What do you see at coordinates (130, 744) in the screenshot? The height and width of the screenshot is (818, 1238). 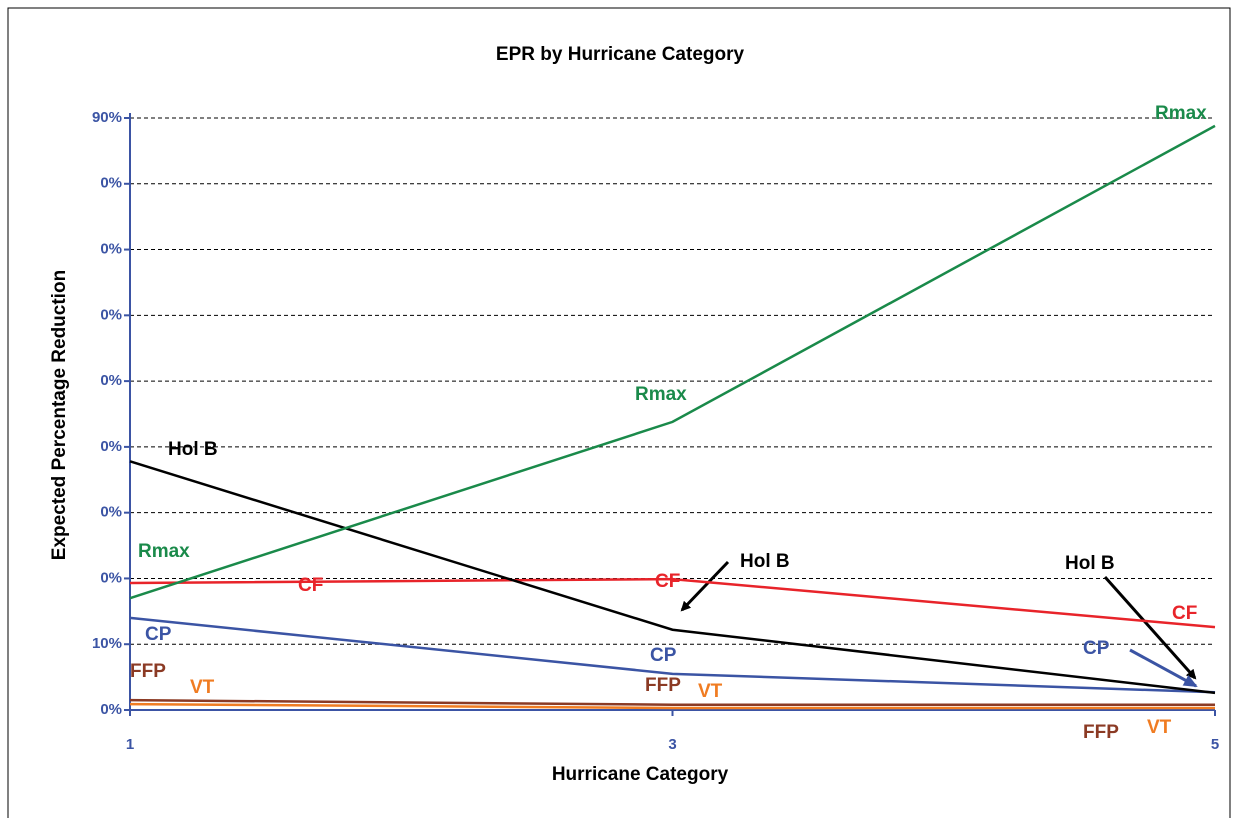 I see `x-tick-label: 1` at bounding box center [130, 744].